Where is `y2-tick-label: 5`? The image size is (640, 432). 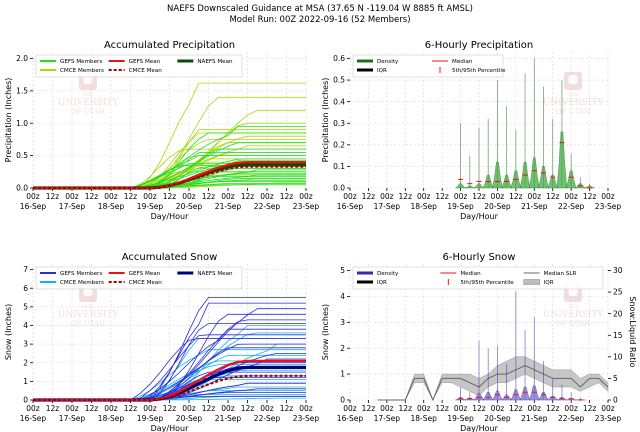 y2-tick-label: 5 is located at coordinates (615, 378).